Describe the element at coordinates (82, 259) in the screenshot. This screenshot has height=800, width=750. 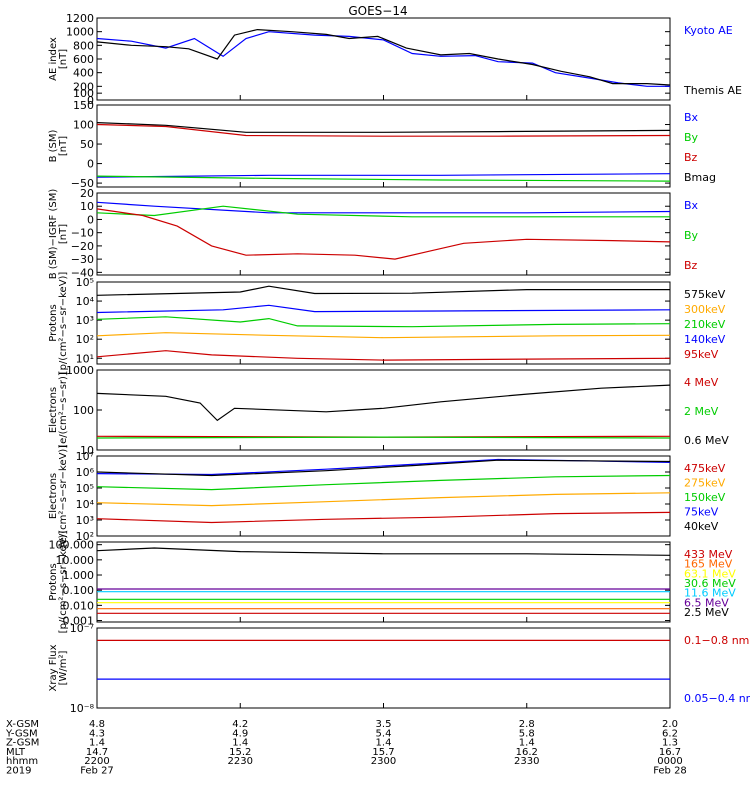
I see `y-tick-label: −30` at that location.